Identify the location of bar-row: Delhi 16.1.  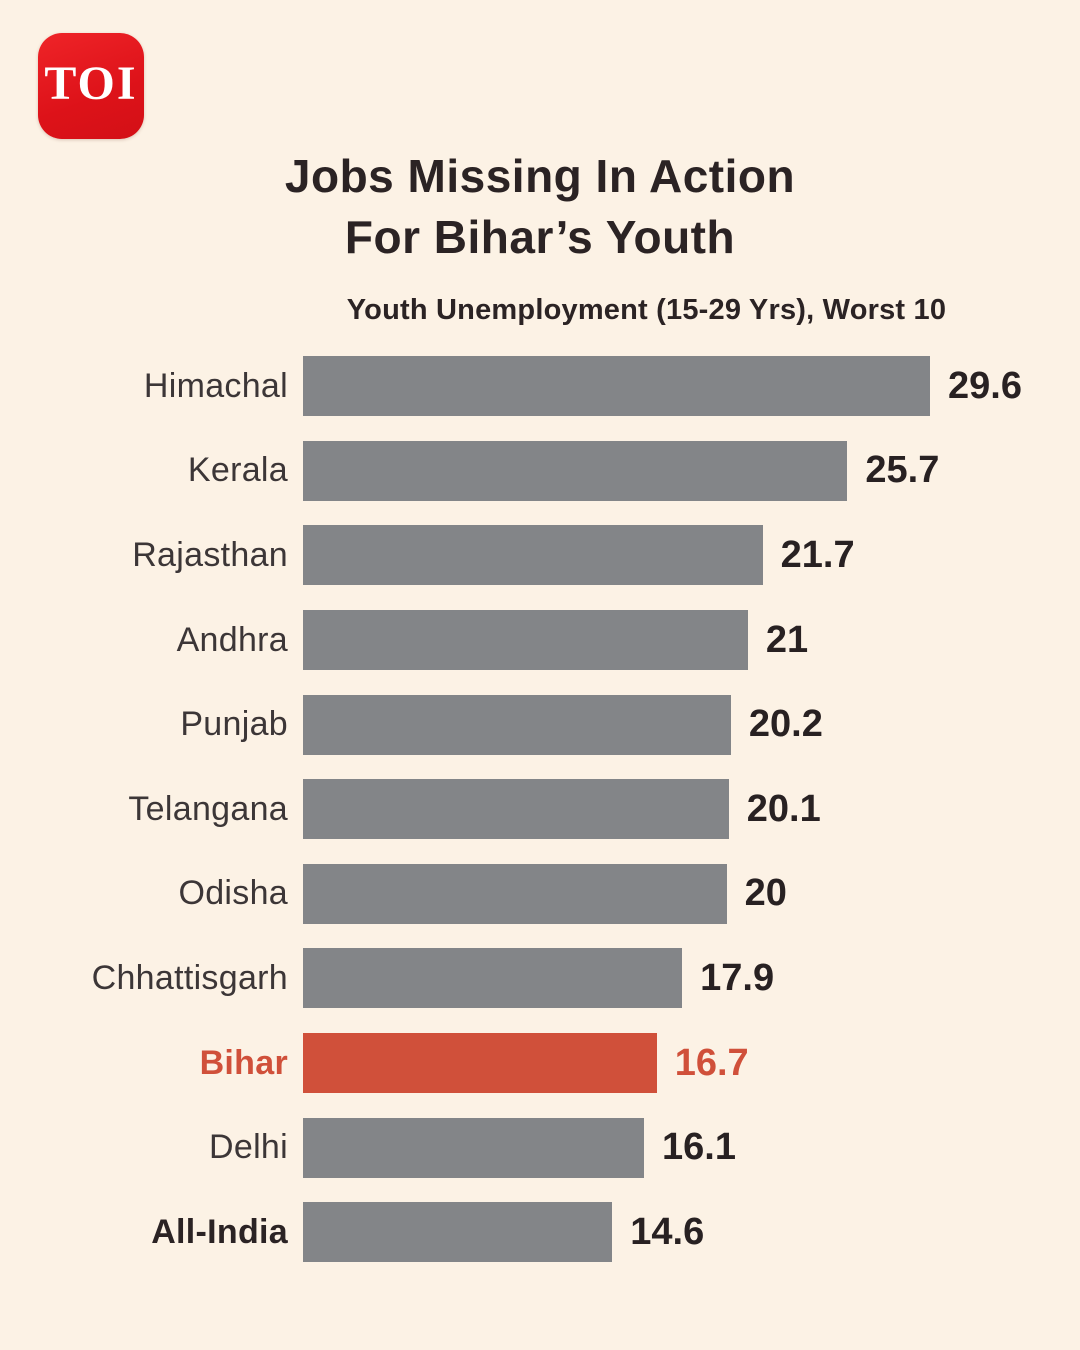
(540, 1147).